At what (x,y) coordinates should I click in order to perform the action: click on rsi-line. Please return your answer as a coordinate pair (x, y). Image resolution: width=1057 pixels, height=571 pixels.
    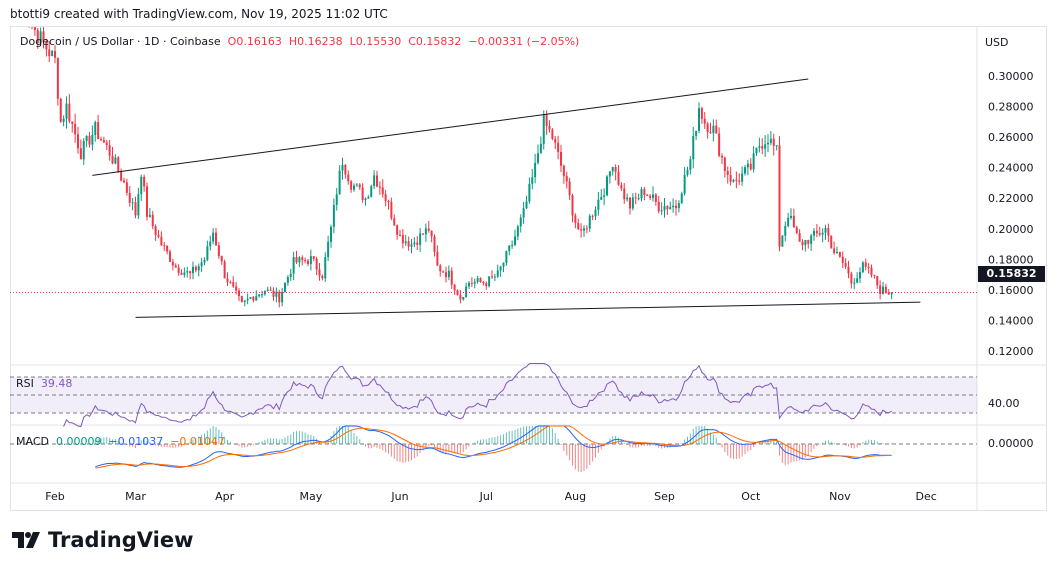
    Looking at the image, I should click on (477, 395).